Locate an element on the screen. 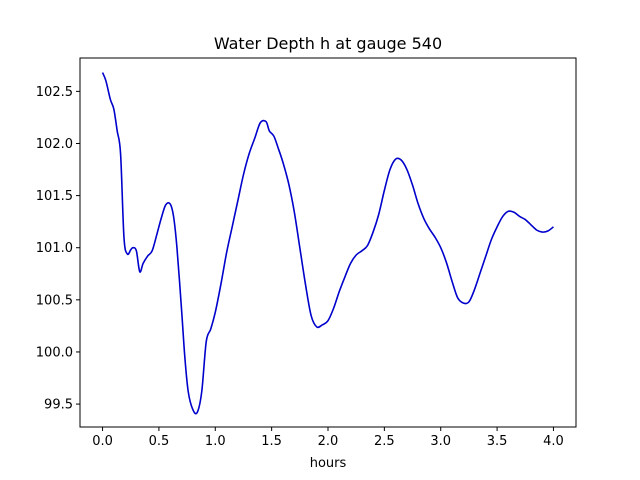  chart-title: Water Depth h at gauge 540 is located at coordinates (328, 43).